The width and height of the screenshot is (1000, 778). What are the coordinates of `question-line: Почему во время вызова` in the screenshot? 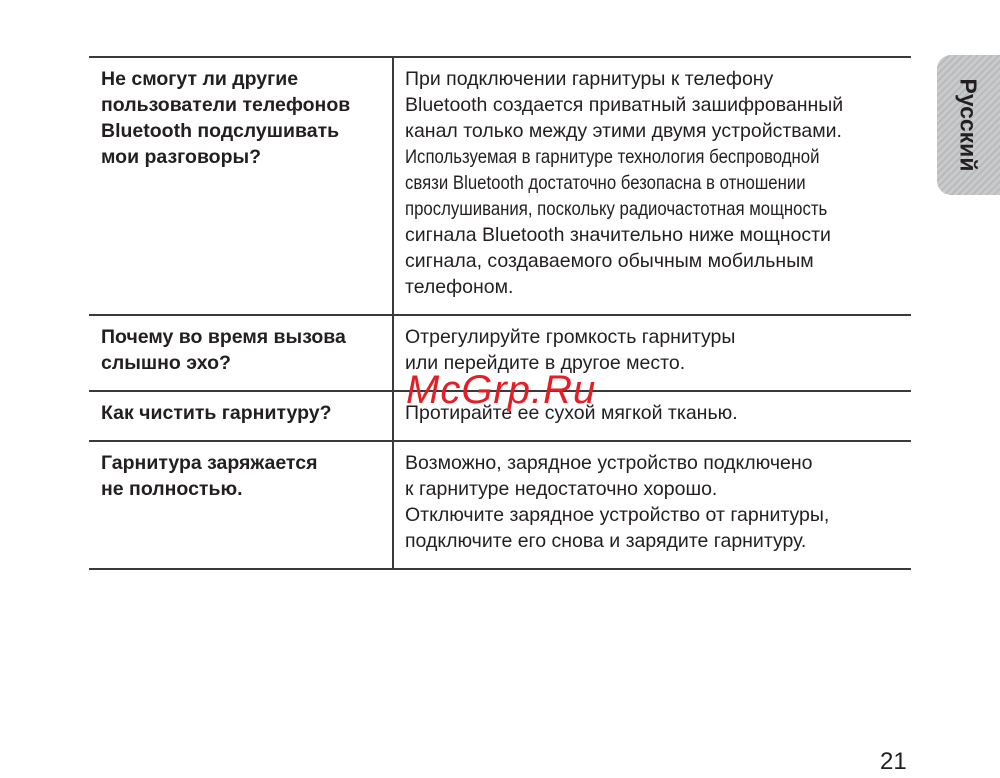 It's located at (223, 337).